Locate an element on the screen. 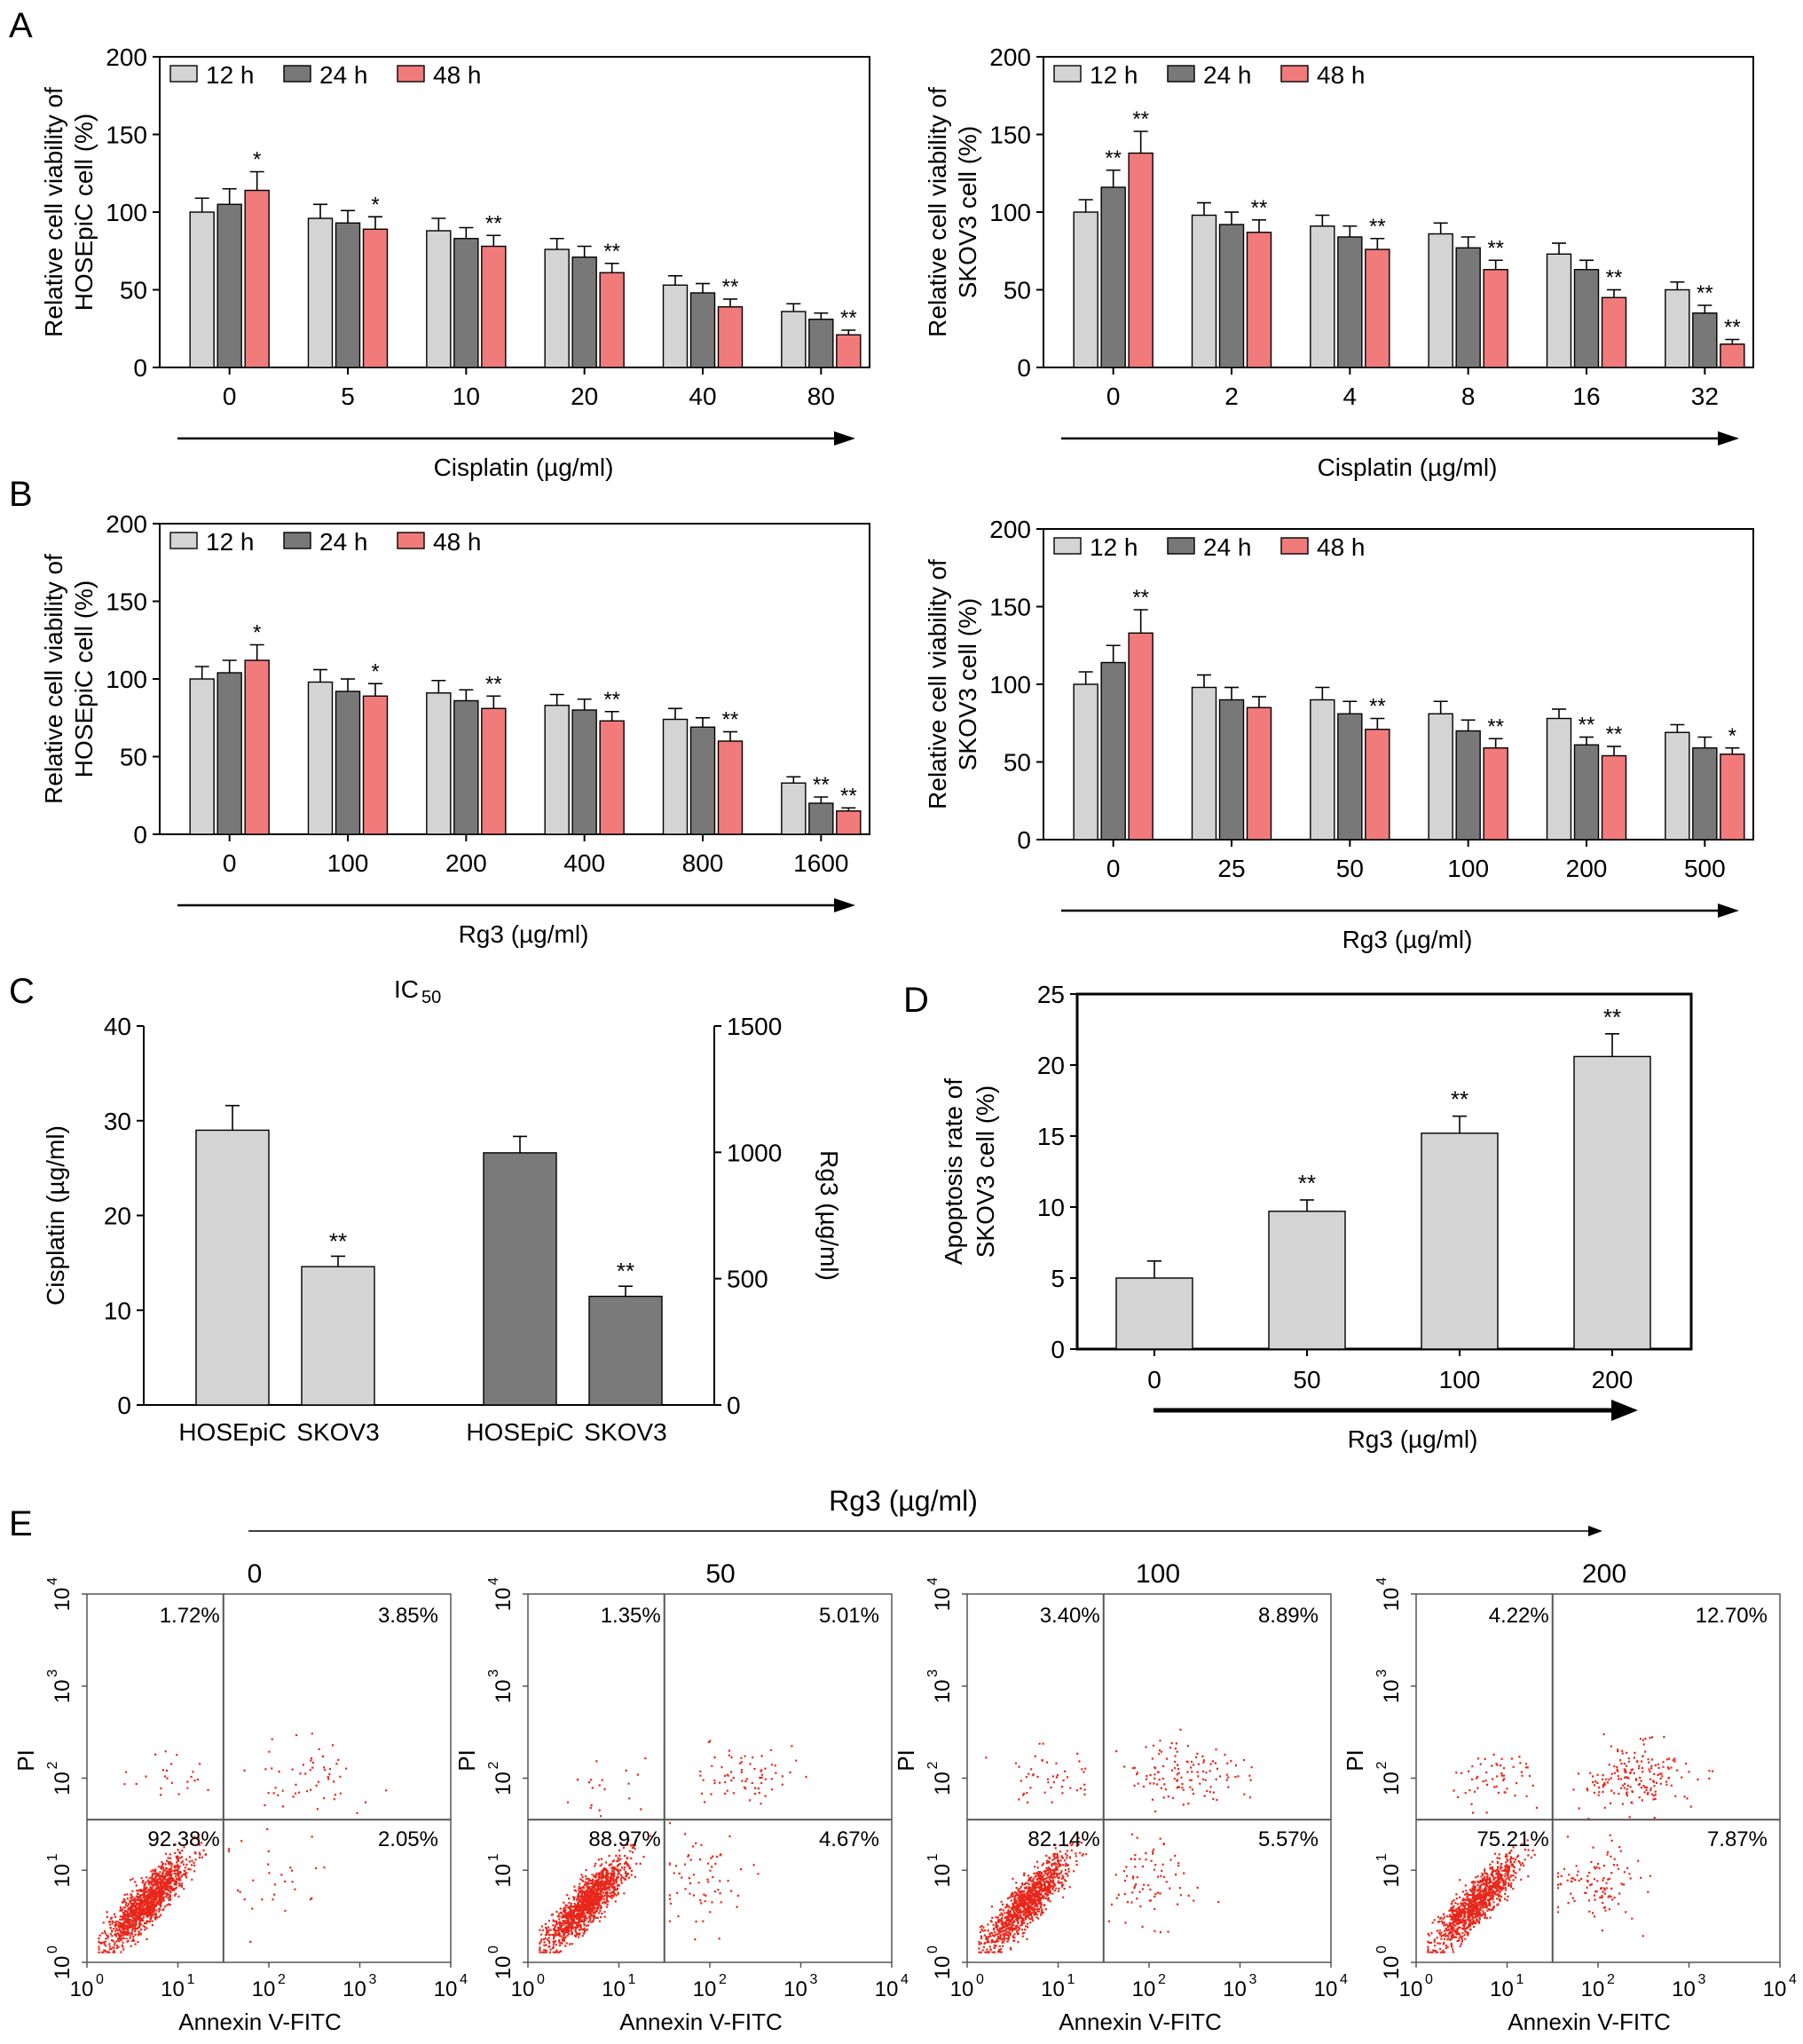 The width and height of the screenshot is (1803, 2044). quadrant-upper-left: 1.72% is located at coordinates (190, 1616).